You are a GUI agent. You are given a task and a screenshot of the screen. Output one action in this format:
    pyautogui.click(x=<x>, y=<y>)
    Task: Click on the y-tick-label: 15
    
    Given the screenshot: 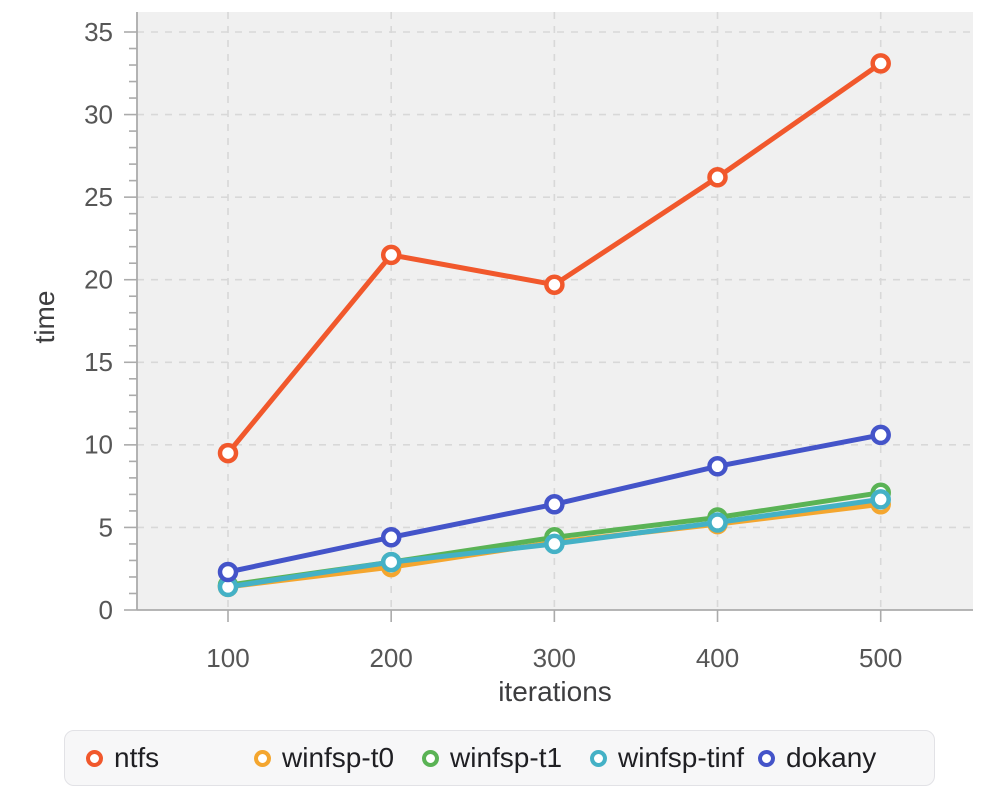 What is the action you would take?
    pyautogui.click(x=98, y=362)
    